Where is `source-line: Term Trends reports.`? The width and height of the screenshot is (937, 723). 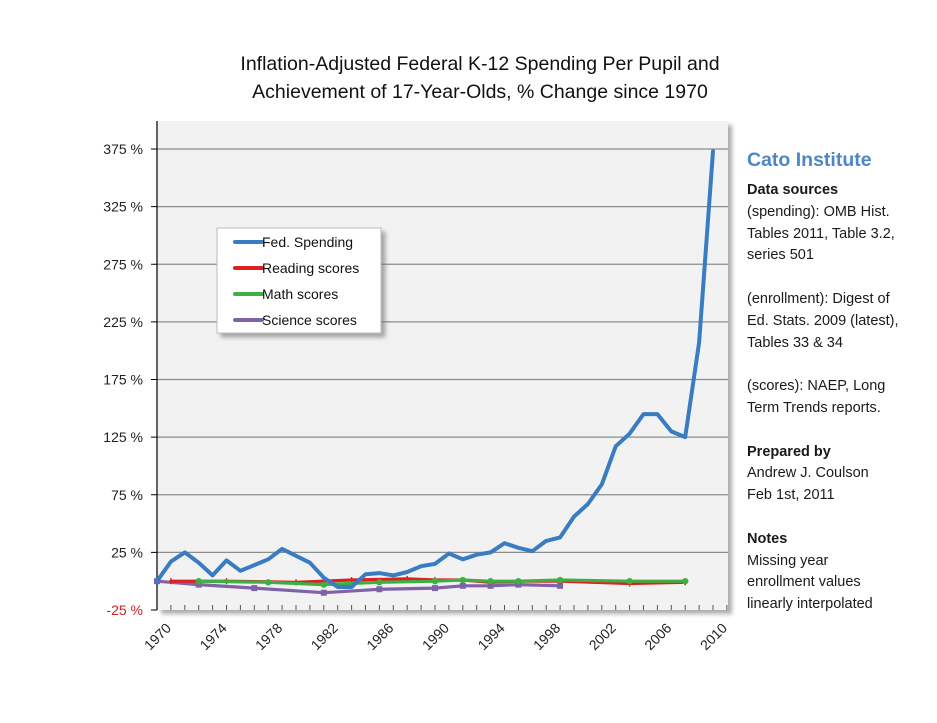
source-line: Term Trends reports. is located at coordinates (814, 407).